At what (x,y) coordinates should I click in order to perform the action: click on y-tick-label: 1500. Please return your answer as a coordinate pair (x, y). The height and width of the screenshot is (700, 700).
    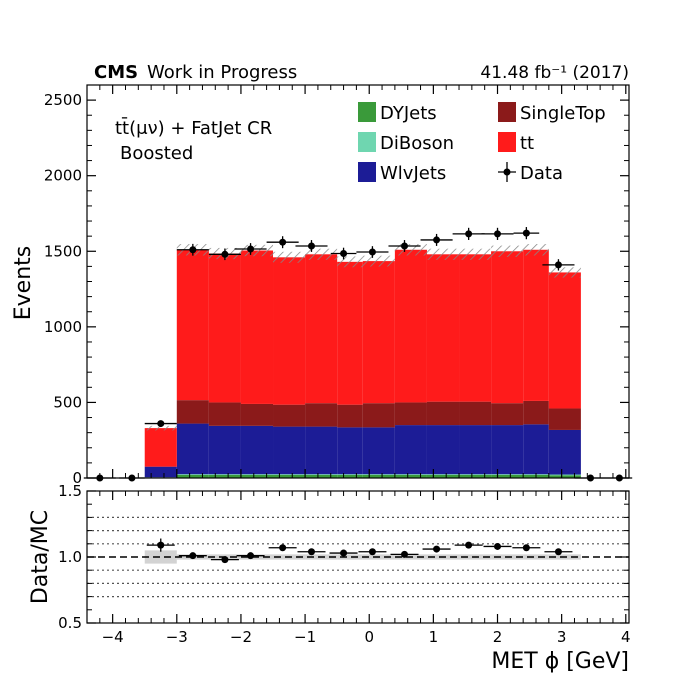
    Looking at the image, I should click on (63, 251).